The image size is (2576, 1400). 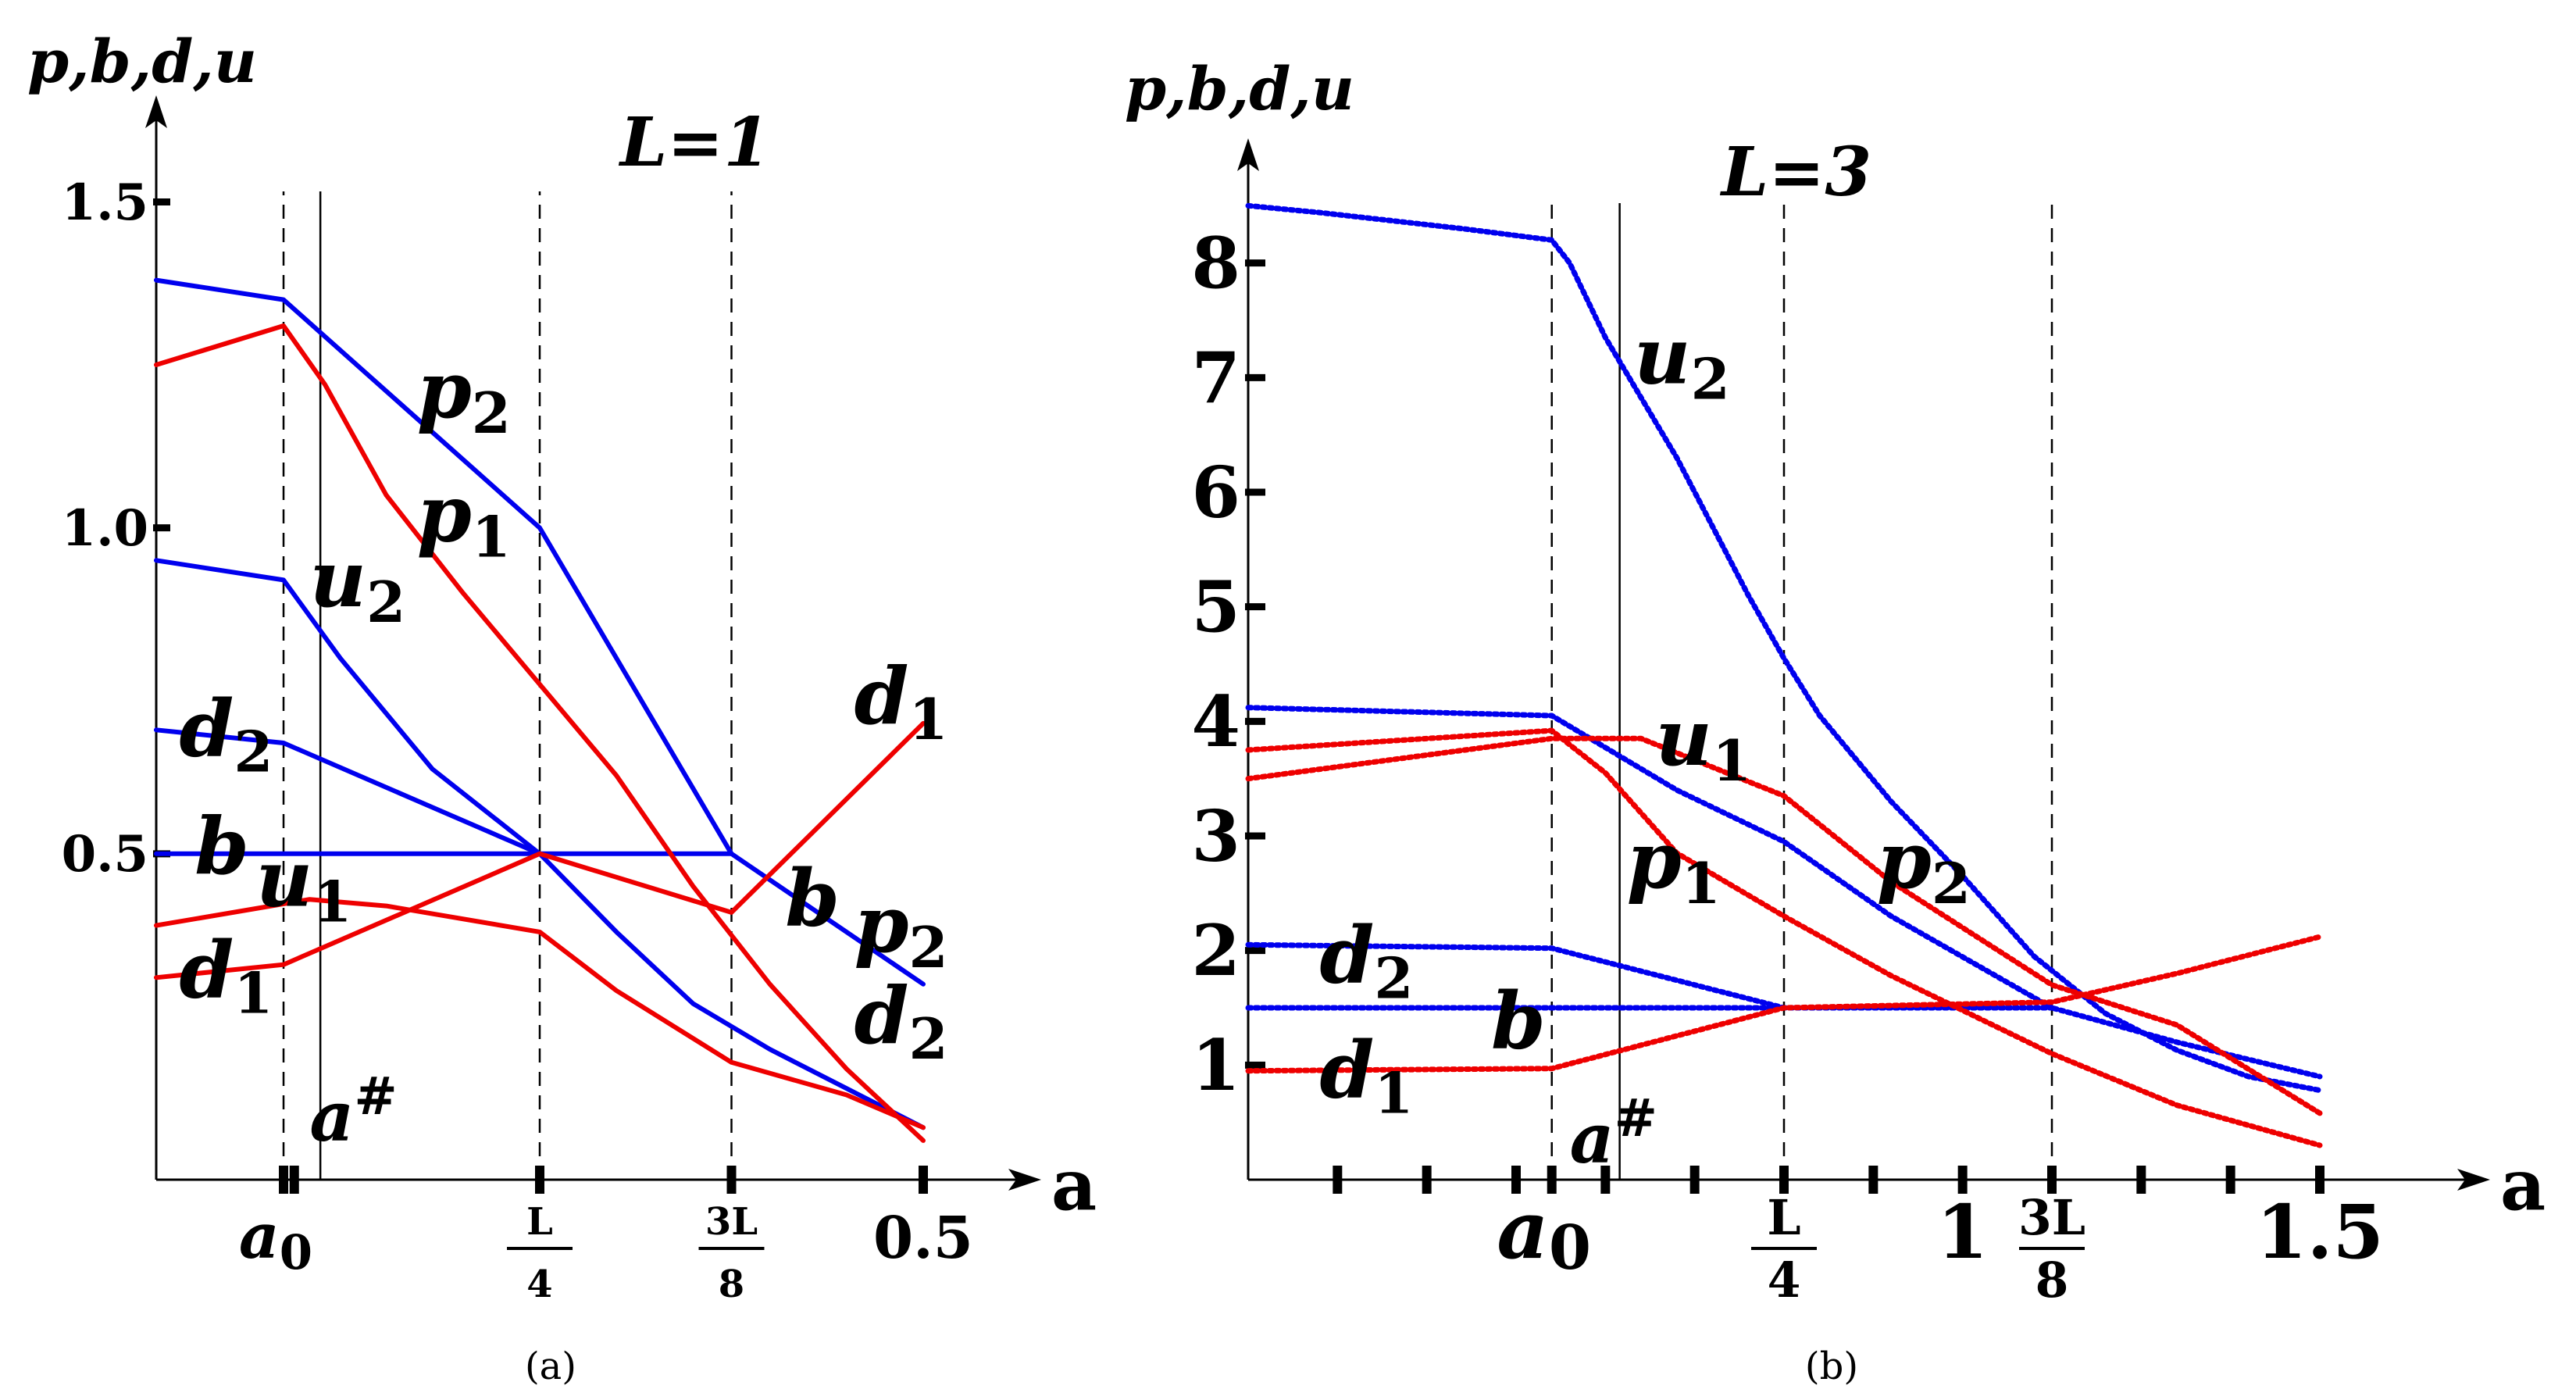 I want to click on panel-caption: (b), so click(x=1831, y=1366).